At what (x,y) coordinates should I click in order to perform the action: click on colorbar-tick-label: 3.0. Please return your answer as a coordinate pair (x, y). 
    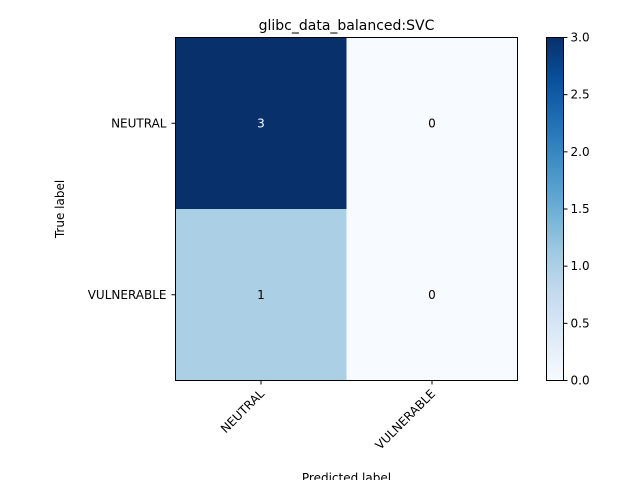
    Looking at the image, I should click on (580, 38).